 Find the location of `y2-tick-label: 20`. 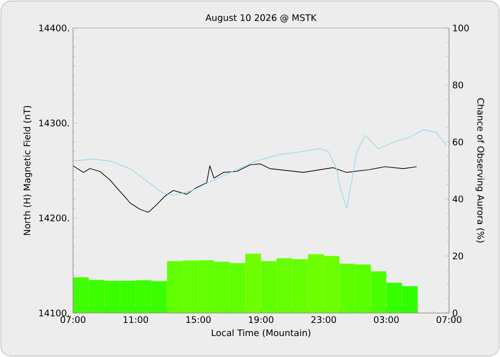

y2-tick-label: 20 is located at coordinates (458, 256).